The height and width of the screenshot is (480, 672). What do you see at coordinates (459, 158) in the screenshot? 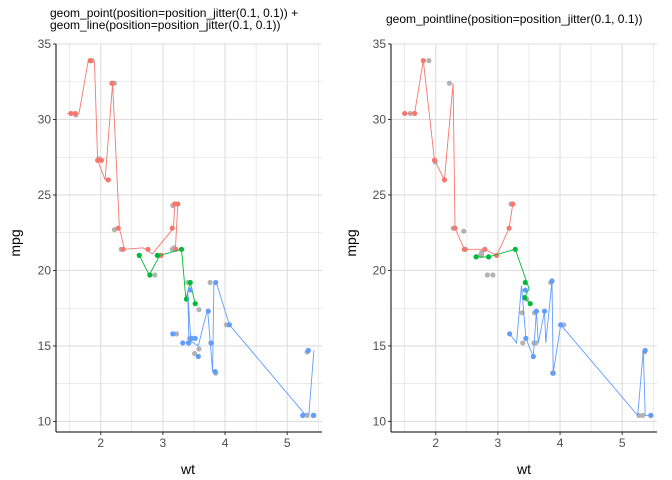
I see `series-1-line` at bounding box center [459, 158].